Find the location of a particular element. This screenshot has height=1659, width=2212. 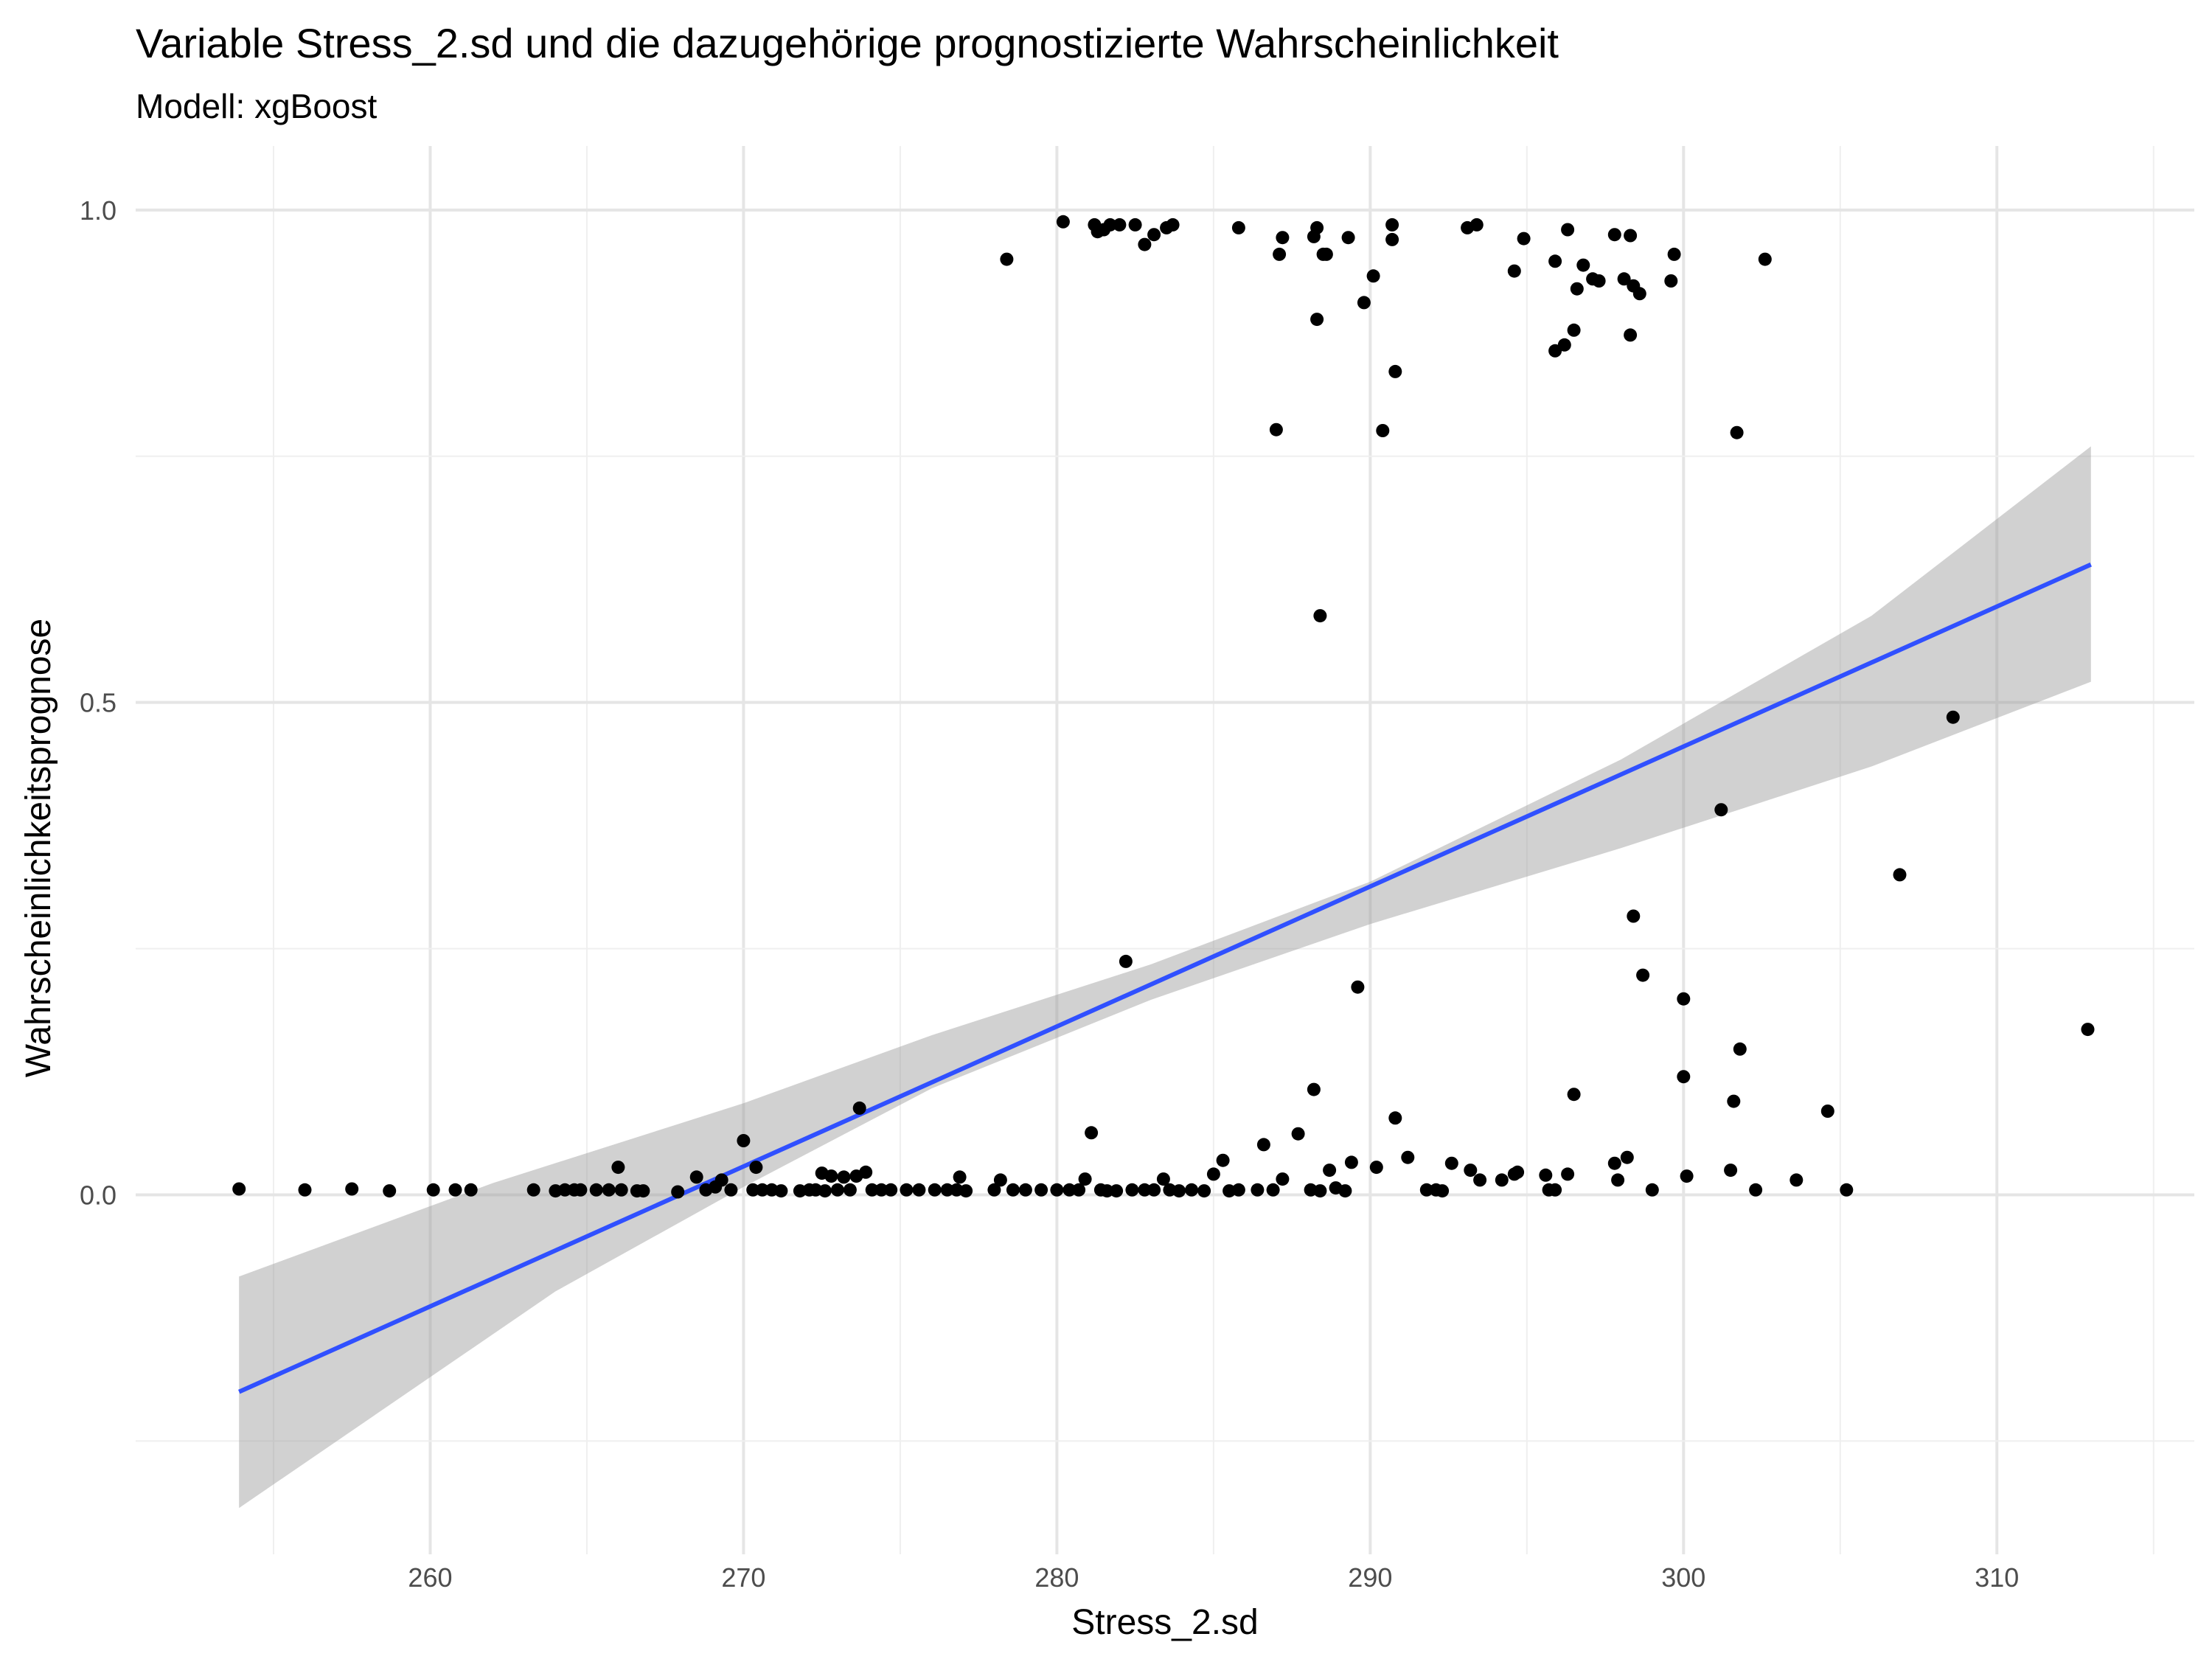

y-tick-label: 0.0 is located at coordinates (98, 1195).